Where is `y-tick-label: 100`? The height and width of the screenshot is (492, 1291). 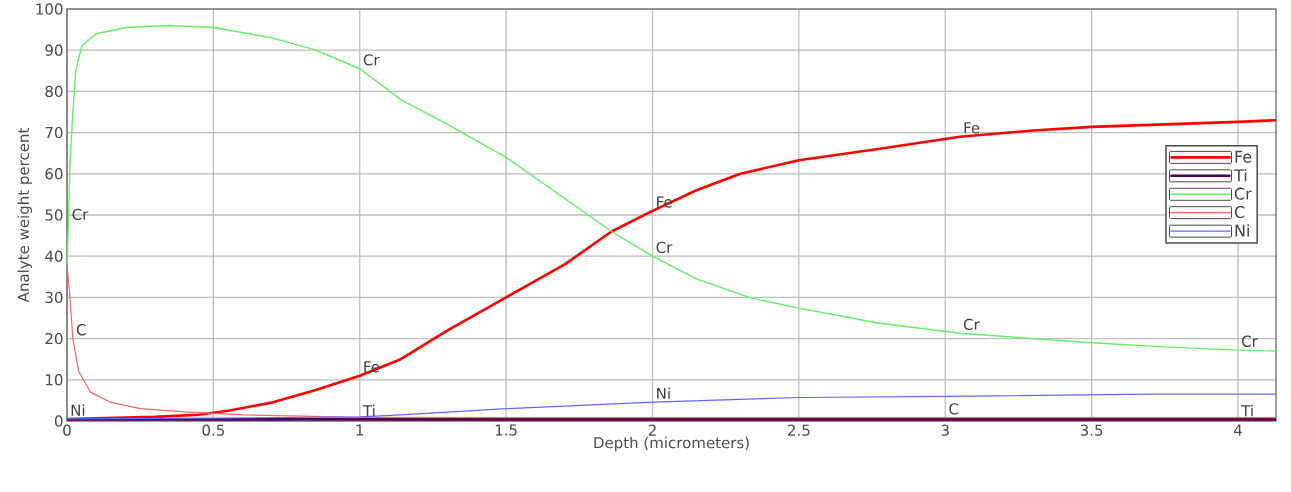 y-tick-label: 100 is located at coordinates (49, 9).